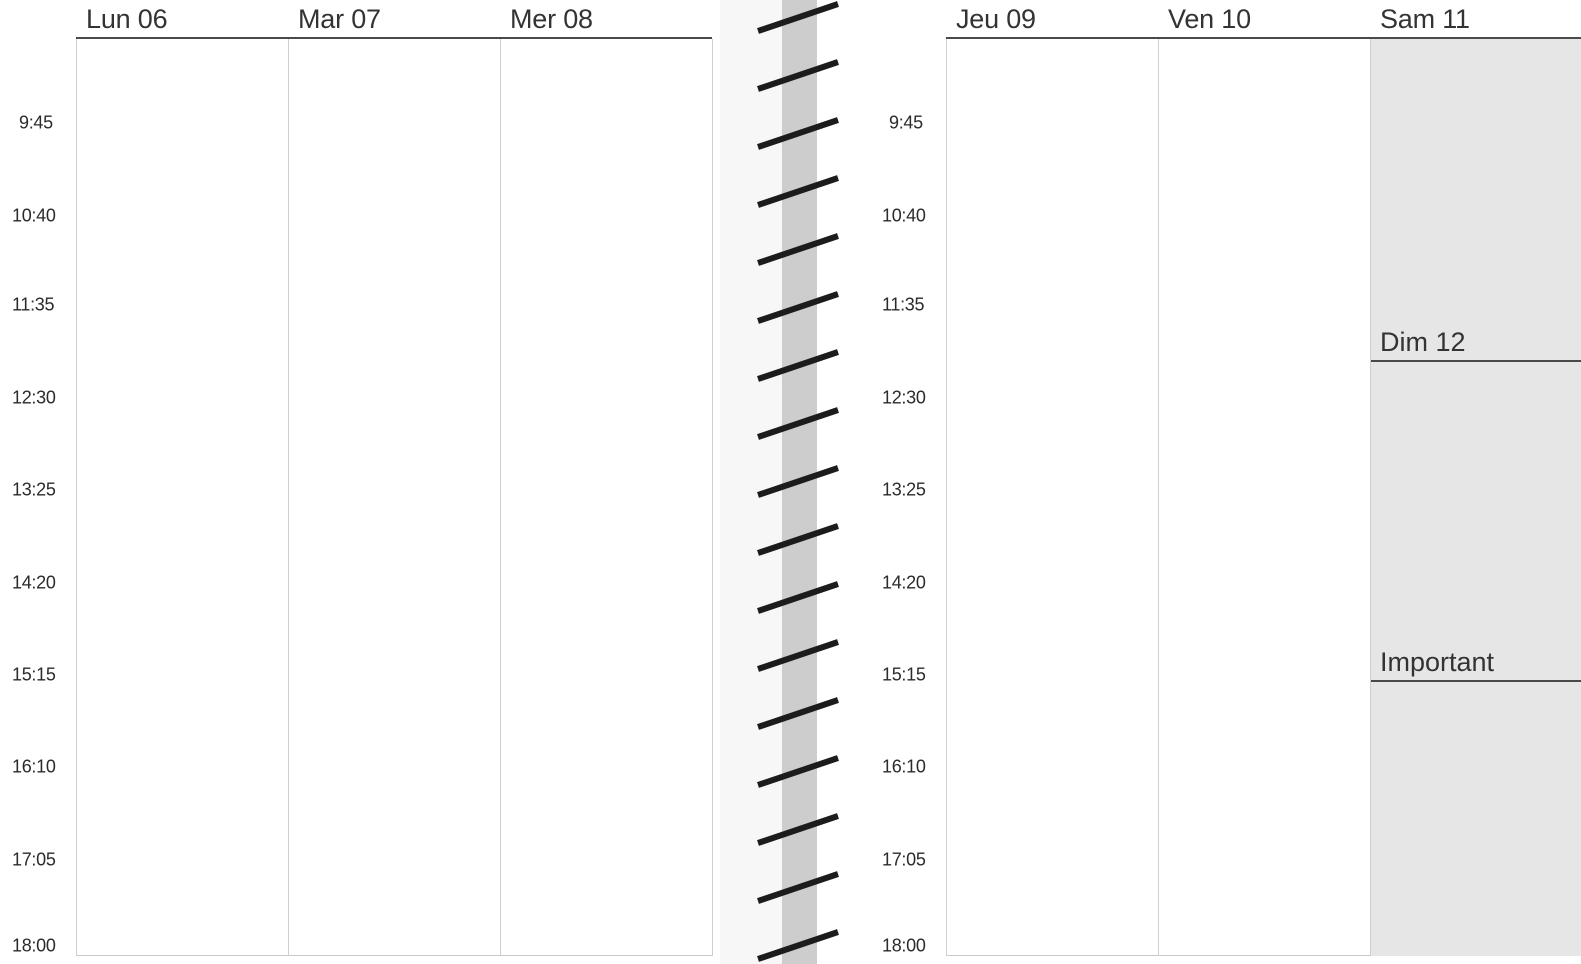  What do you see at coordinates (1475, 19) in the screenshot?
I see `day-header-sat: Sam 11` at bounding box center [1475, 19].